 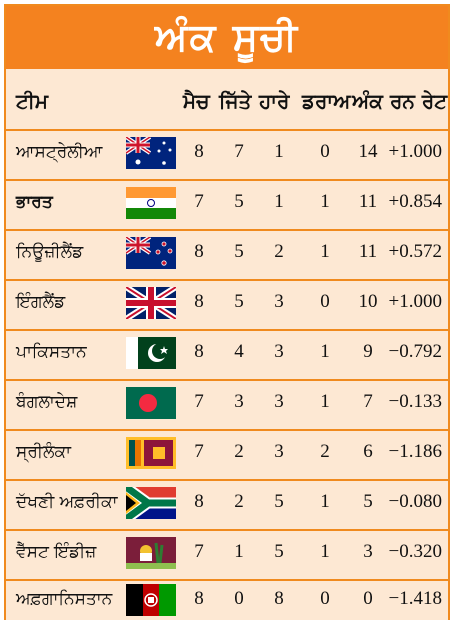 What do you see at coordinates (368, 551) in the screenshot?
I see `points-value: 3` at bounding box center [368, 551].